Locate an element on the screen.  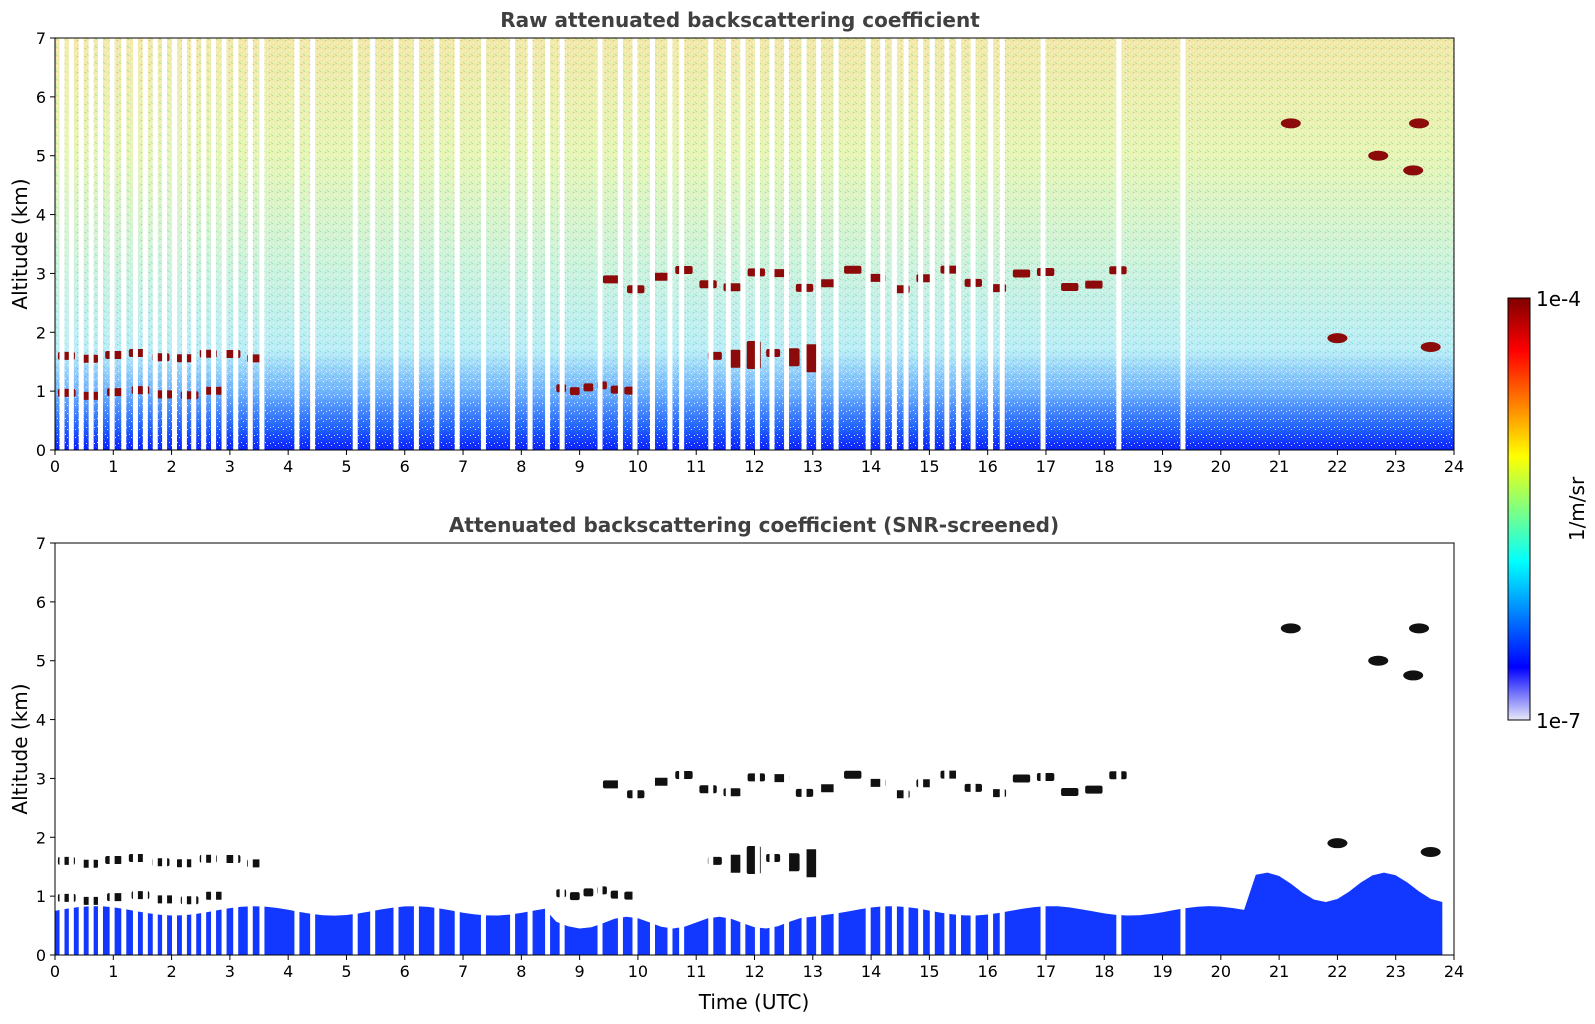
top-x-tick-label: 23 is located at coordinates (1396, 466).